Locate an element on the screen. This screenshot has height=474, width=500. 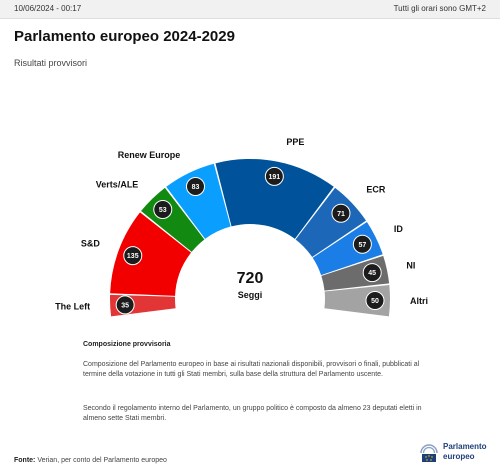
segment-s-d is located at coordinates (151, 254).